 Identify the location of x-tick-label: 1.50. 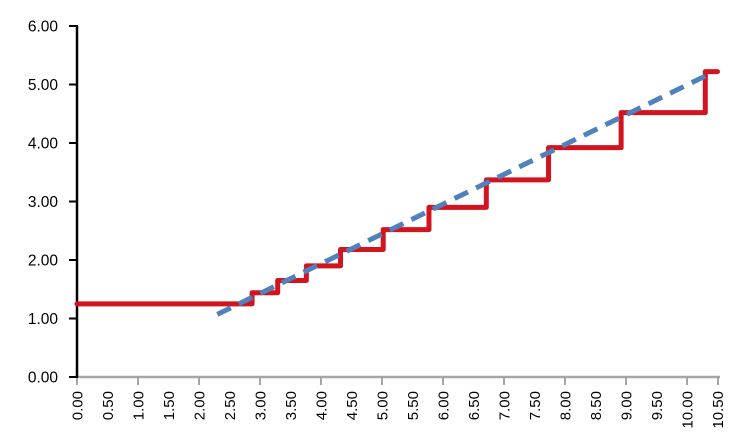
(169, 405).